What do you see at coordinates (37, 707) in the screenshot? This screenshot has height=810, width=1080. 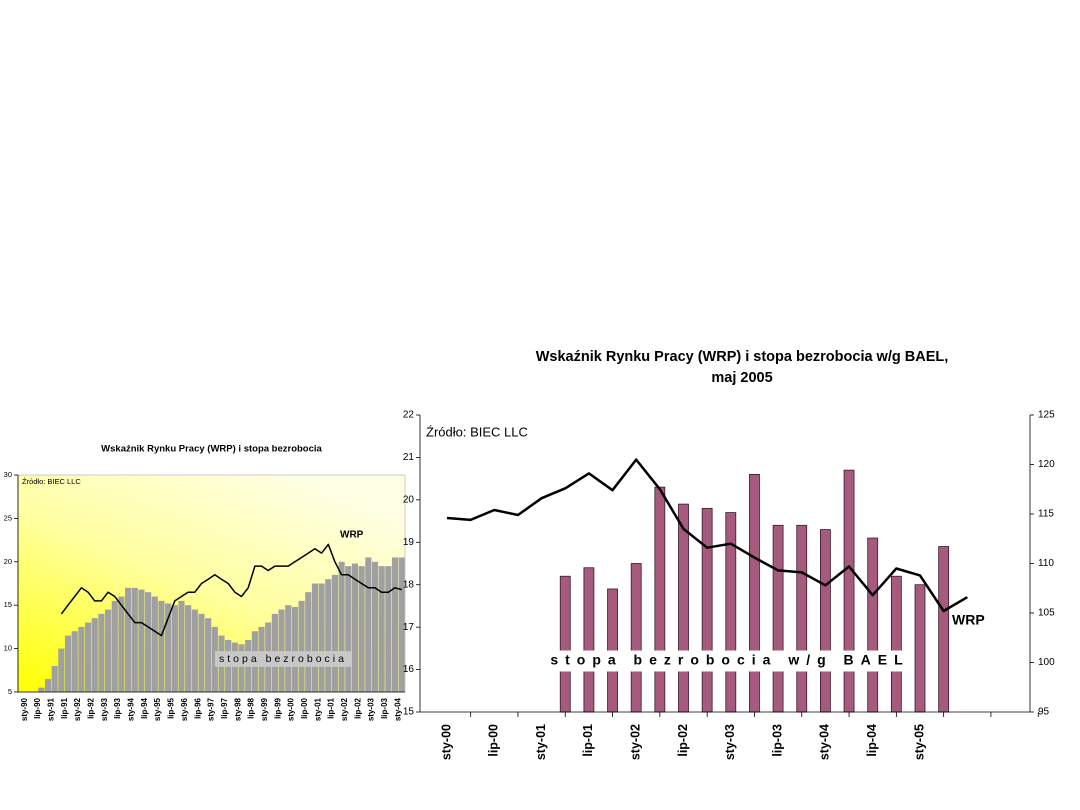 I see `x-tick-label: lip-90` at bounding box center [37, 707].